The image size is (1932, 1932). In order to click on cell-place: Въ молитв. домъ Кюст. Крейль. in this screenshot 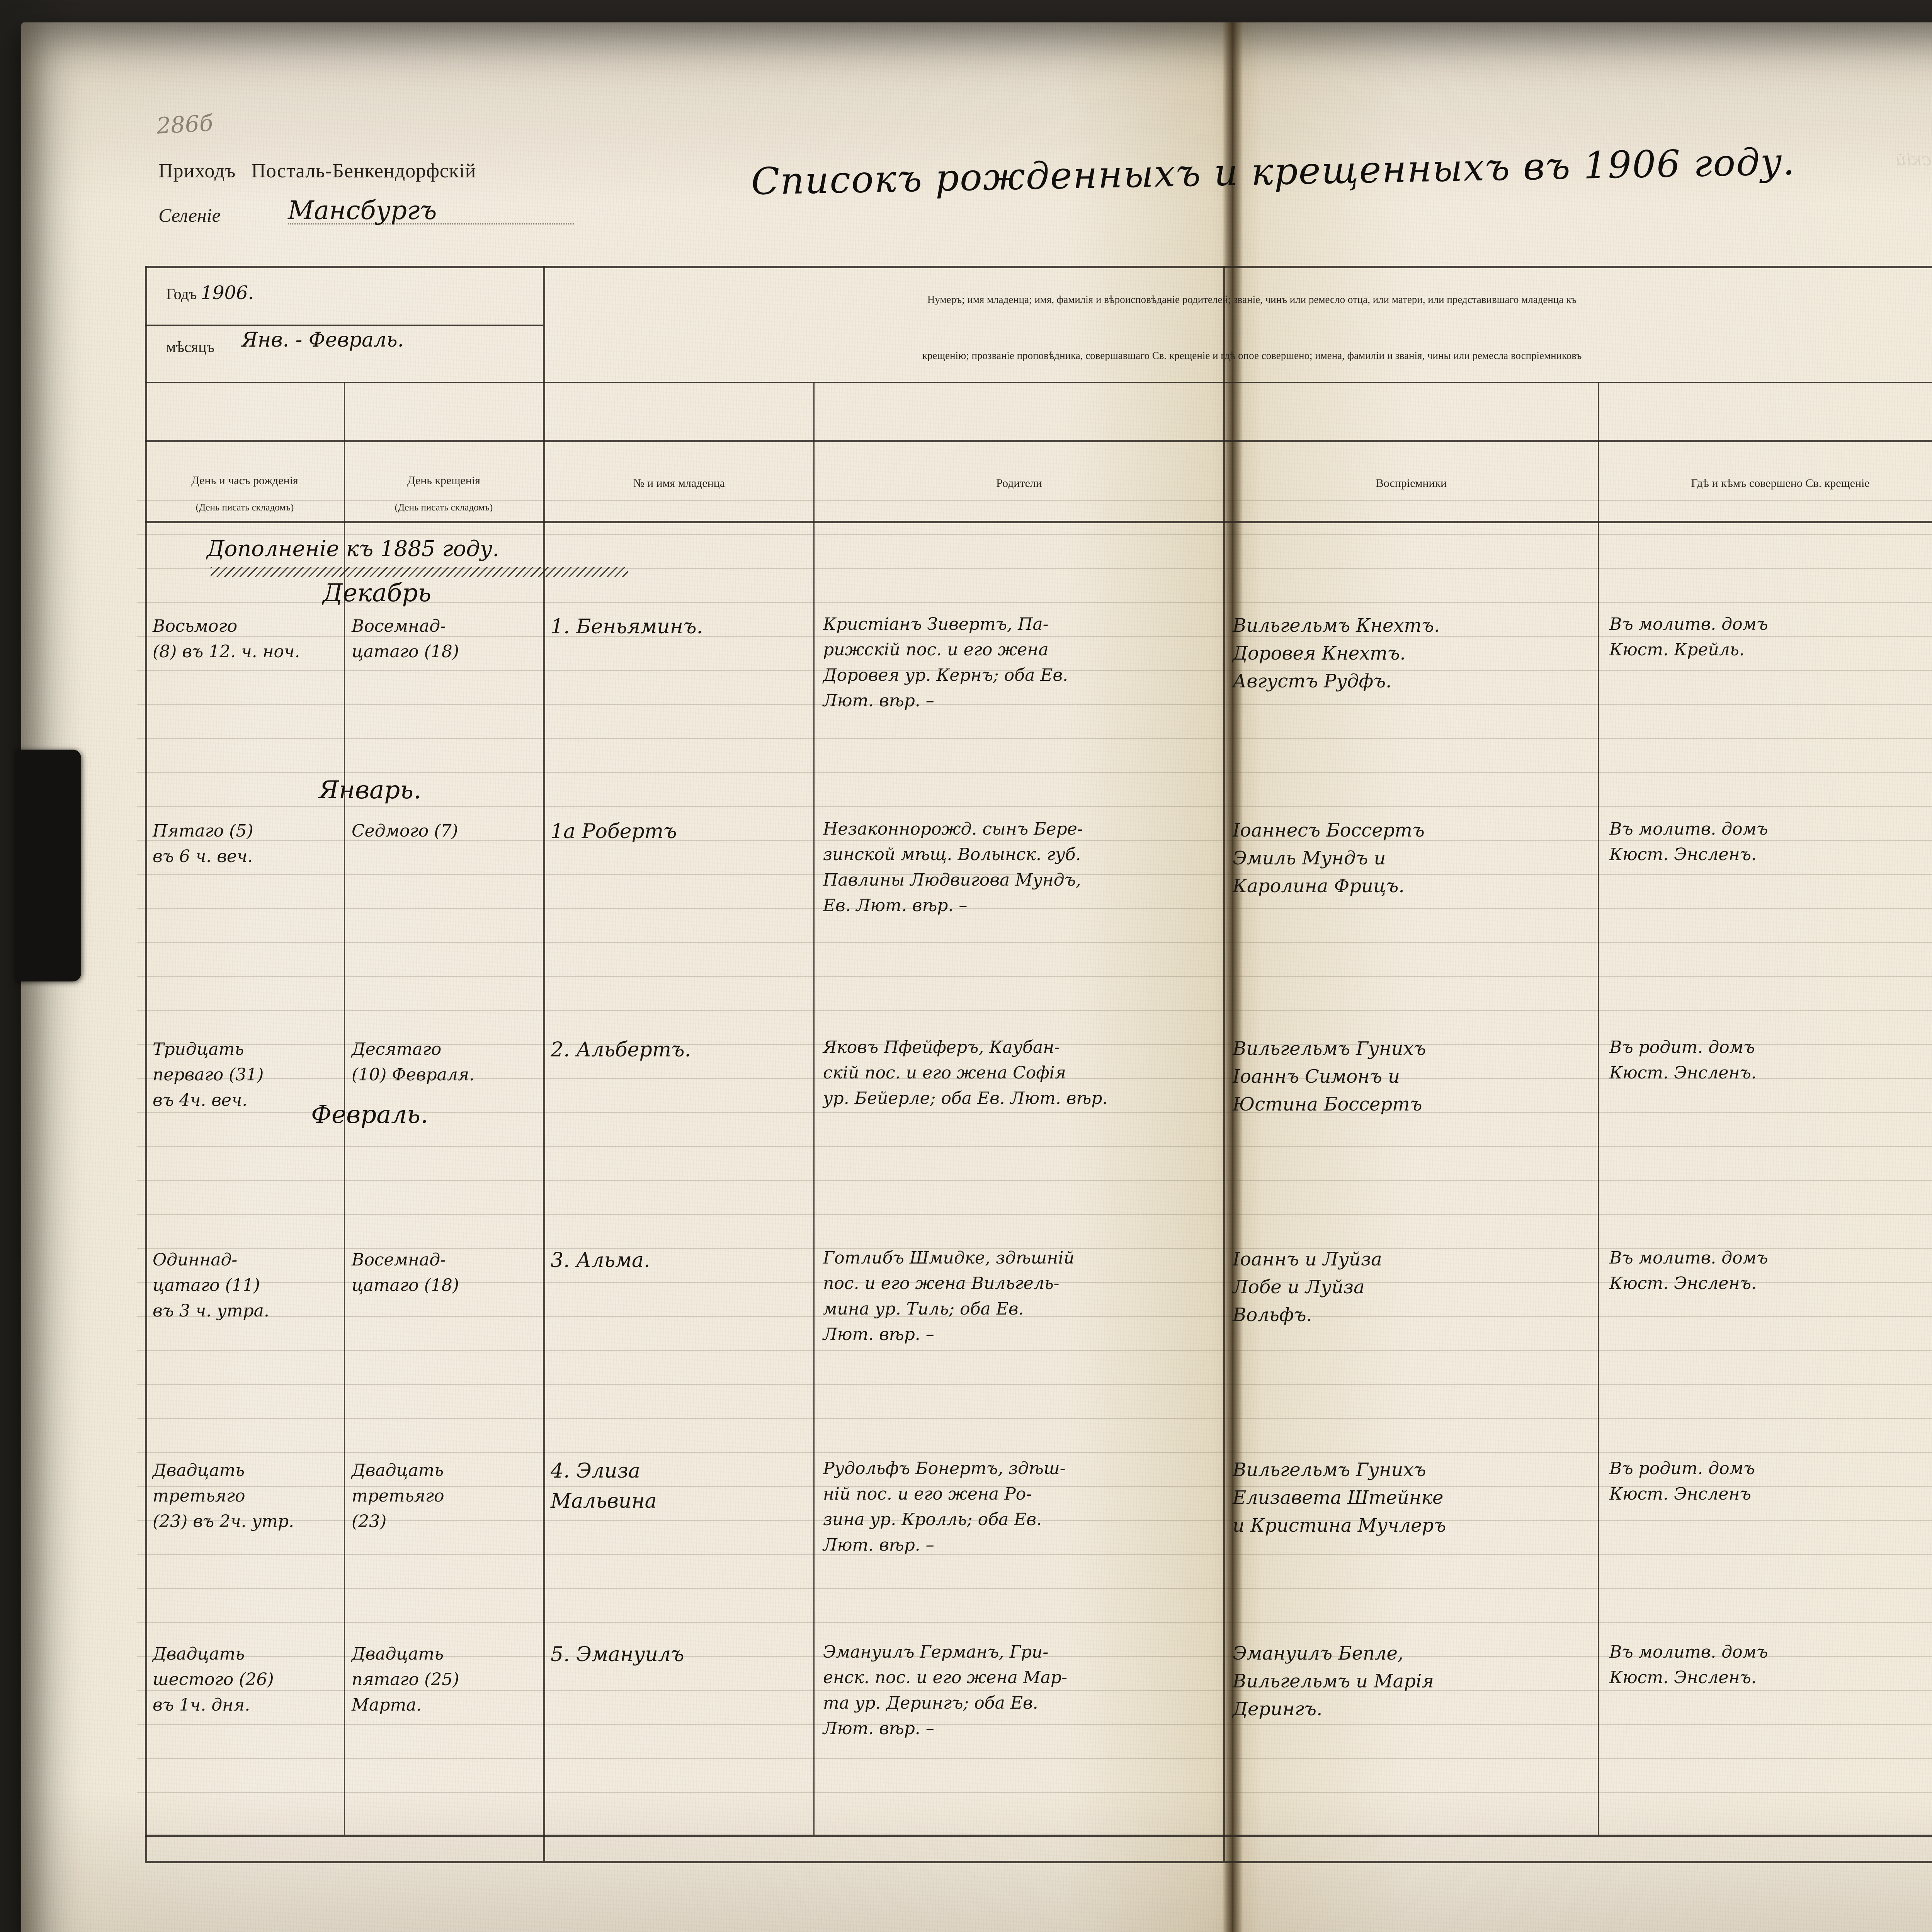, I will do `click(1688, 637)`.